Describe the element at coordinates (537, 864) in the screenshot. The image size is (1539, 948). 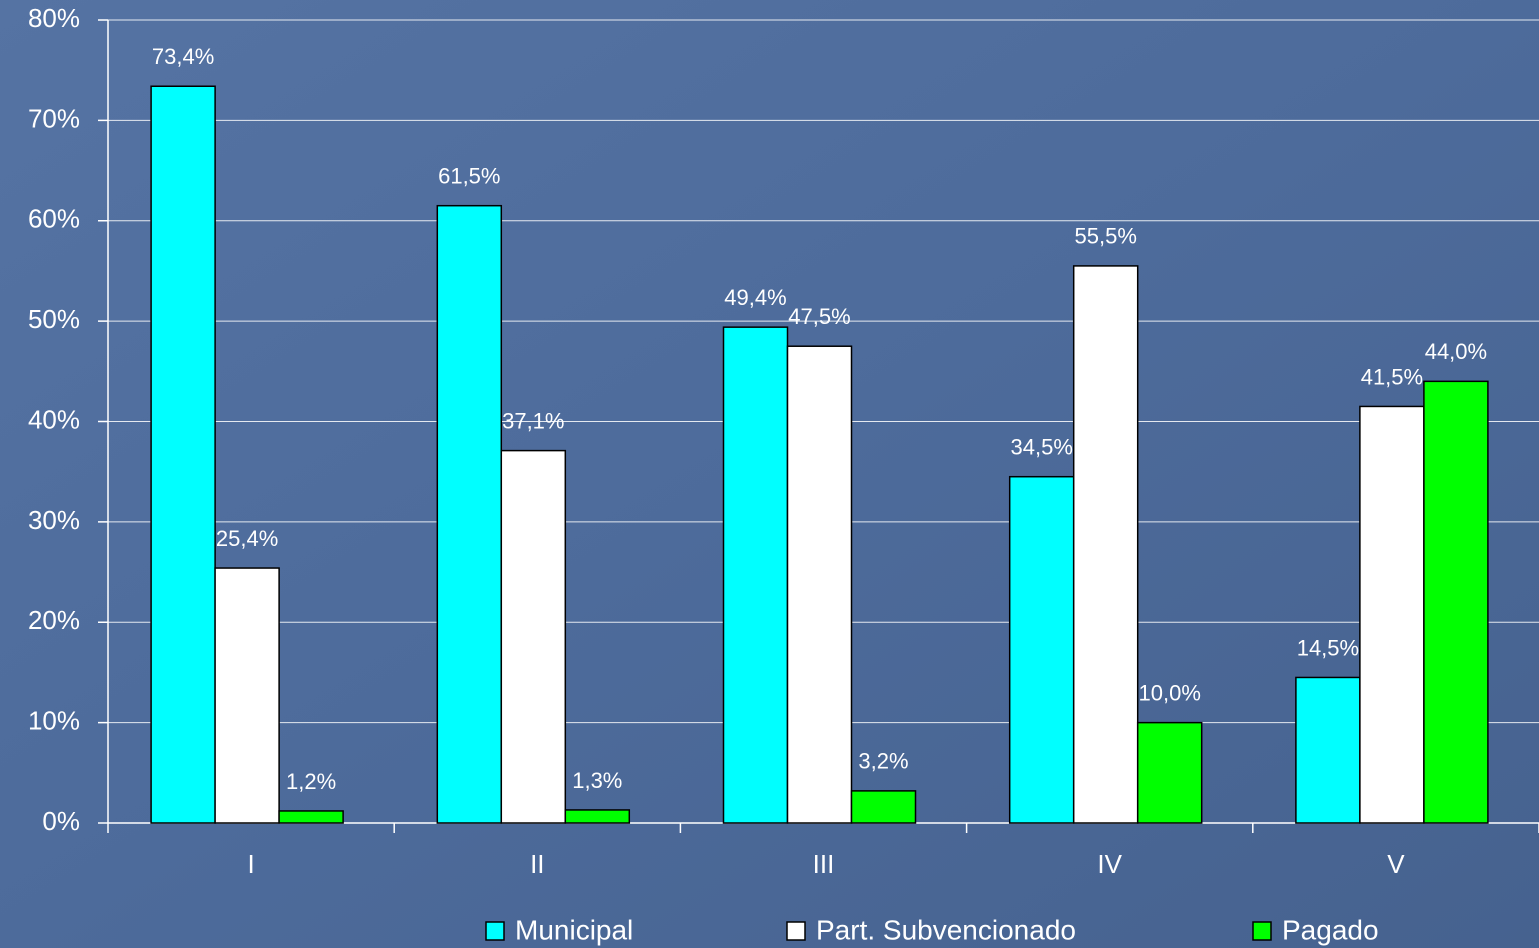
I see `x-tick-label: II` at that location.